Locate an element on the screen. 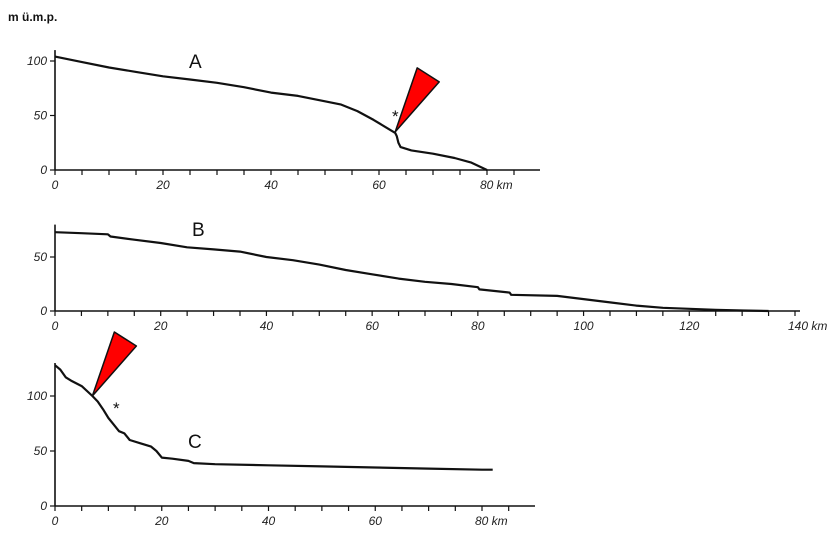 The image size is (838, 539). profile-label-c: C is located at coordinates (195, 442).